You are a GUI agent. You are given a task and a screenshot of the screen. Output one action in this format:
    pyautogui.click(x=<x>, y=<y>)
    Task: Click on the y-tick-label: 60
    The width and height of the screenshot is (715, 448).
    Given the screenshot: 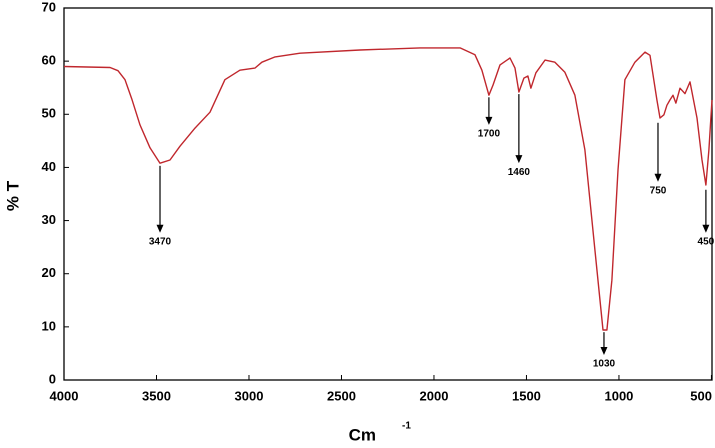 What is the action you would take?
    pyautogui.click(x=49, y=60)
    